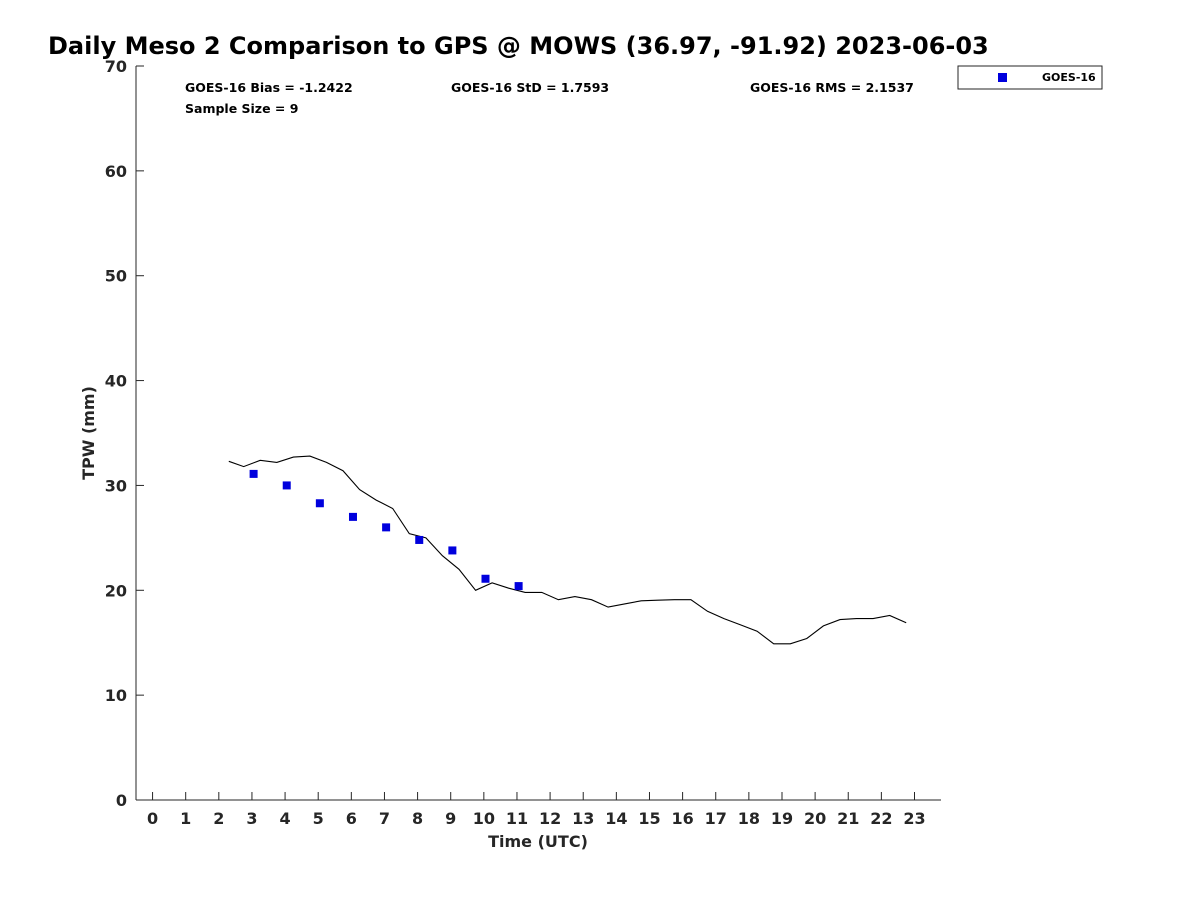 Image resolution: width=1200 pixels, height=900 pixels. Describe the element at coordinates (116, 590) in the screenshot. I see `y-tick-label: 20` at that location.